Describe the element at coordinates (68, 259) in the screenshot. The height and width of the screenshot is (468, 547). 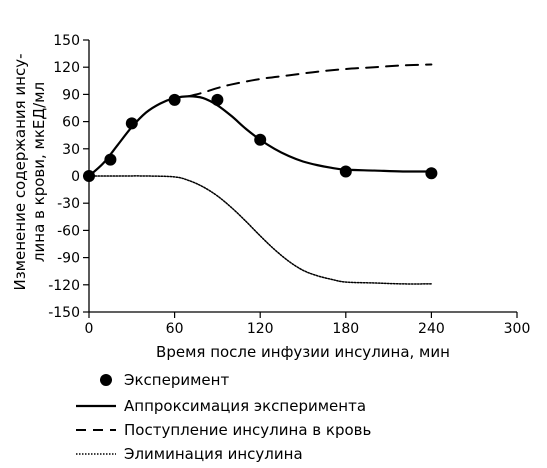
I see `y-tick-label: -90` at that location.